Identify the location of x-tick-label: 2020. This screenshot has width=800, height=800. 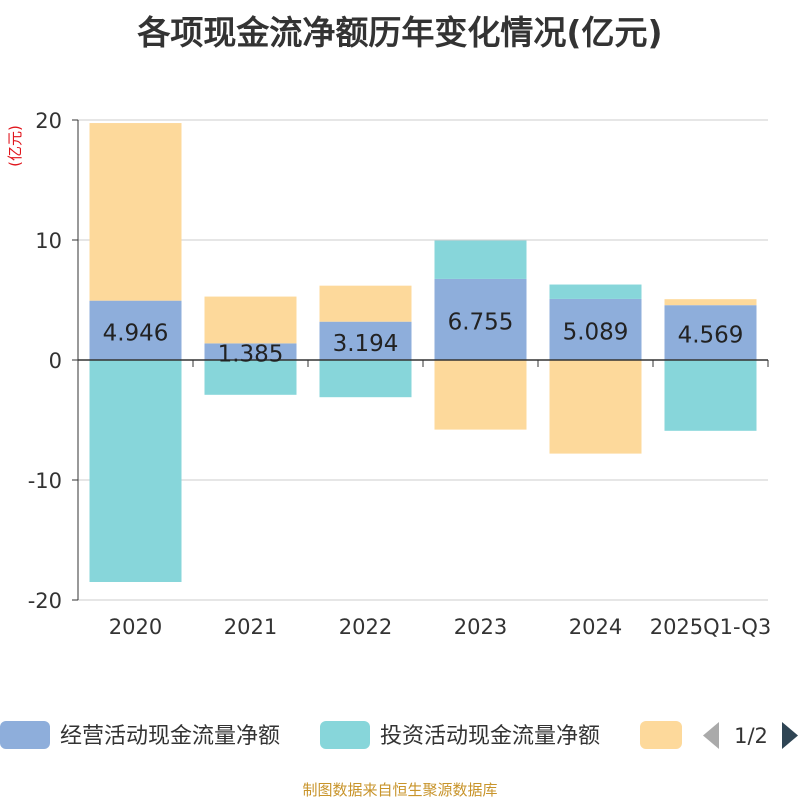
(135, 627).